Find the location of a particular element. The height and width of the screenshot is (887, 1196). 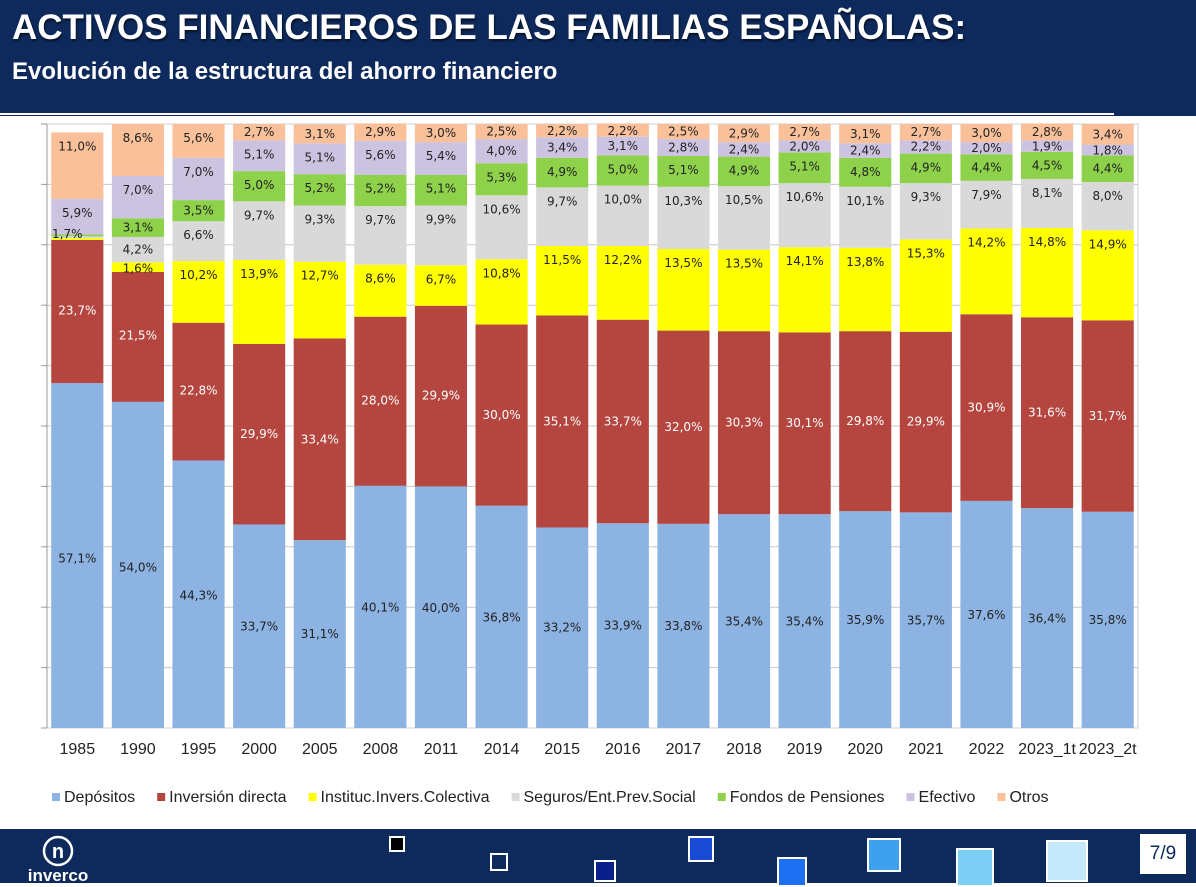

legend-label: Fondos de Pensiones is located at coordinates (807, 797).